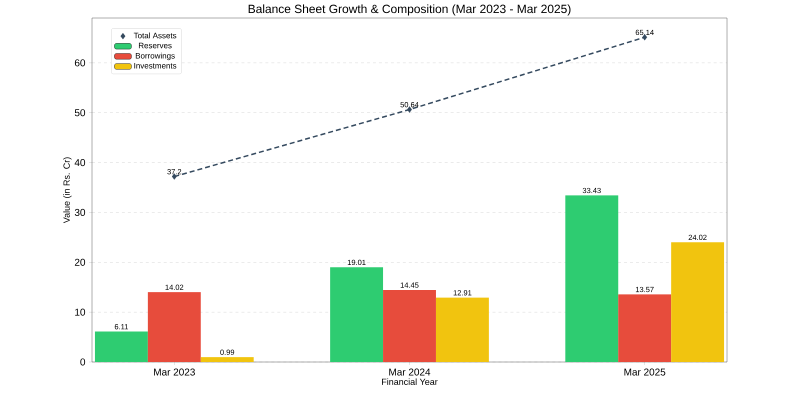  What do you see at coordinates (410, 382) in the screenshot?
I see `x-axis-title: Financial Year` at bounding box center [410, 382].